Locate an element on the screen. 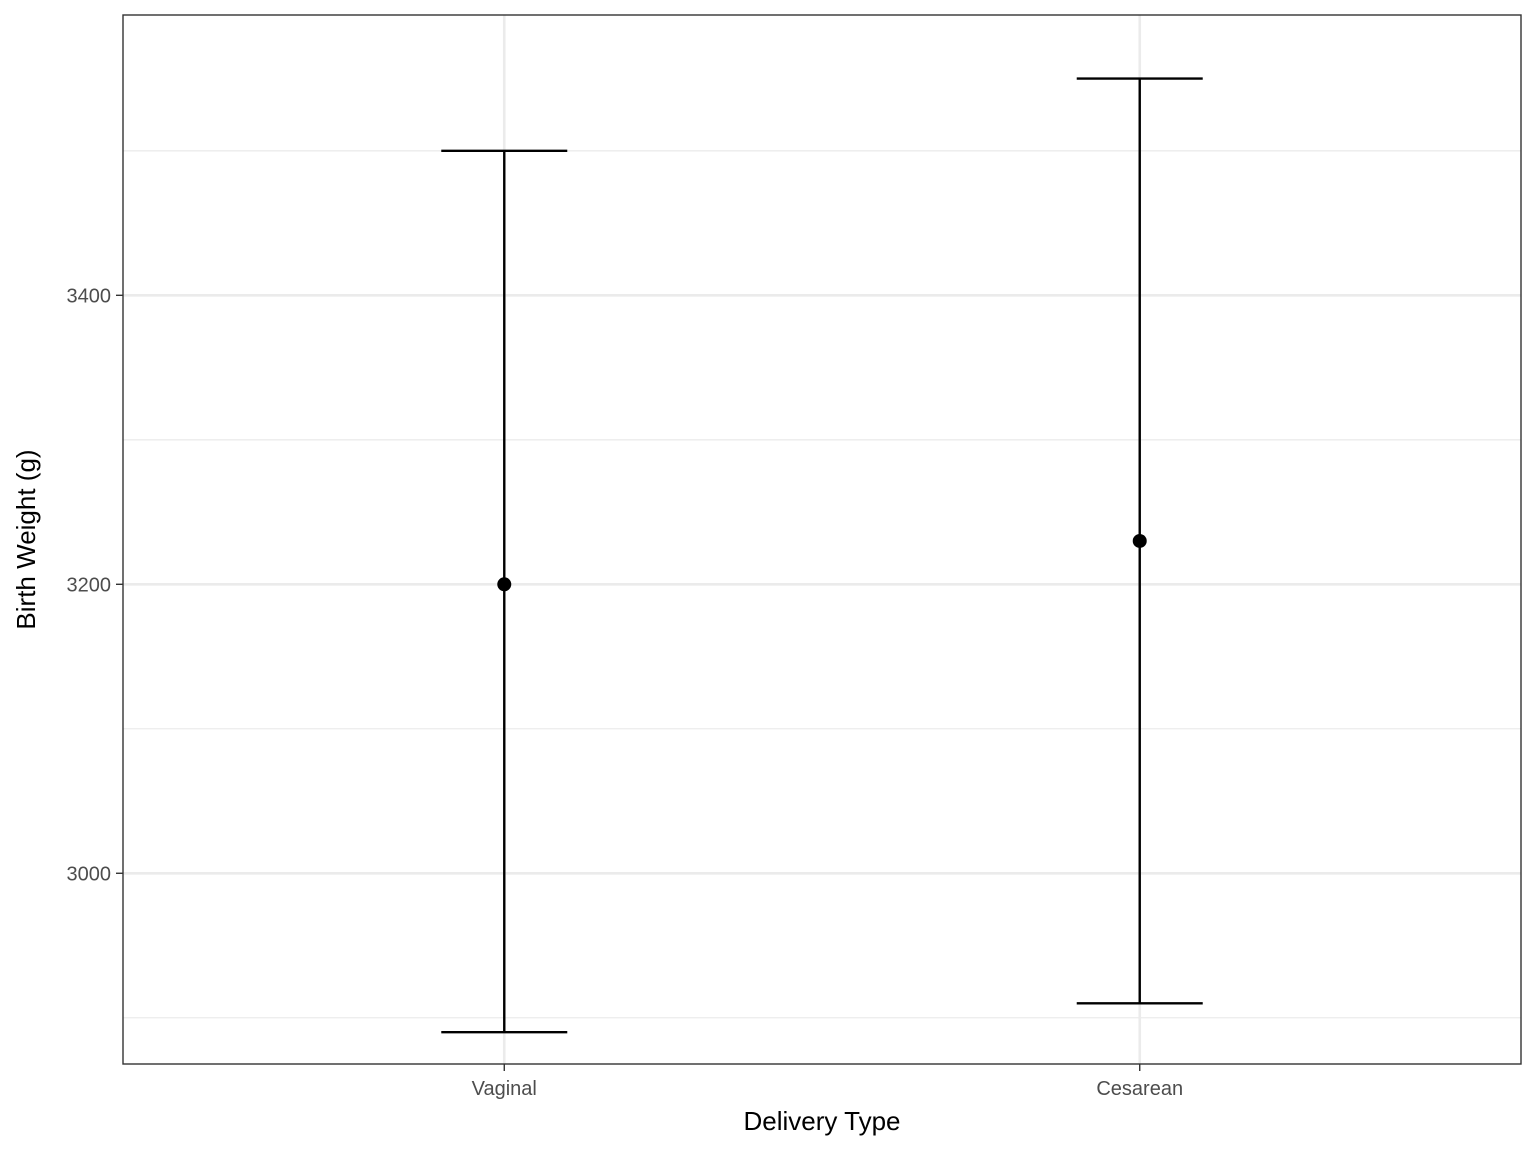 This screenshot has width=1536, height=1152. x-tick-label: Vaginal is located at coordinates (504, 1089).